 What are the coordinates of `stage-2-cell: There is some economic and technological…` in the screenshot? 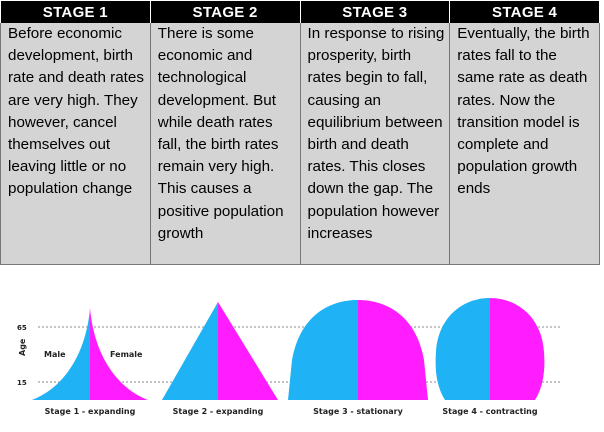 It's located at (225, 144).